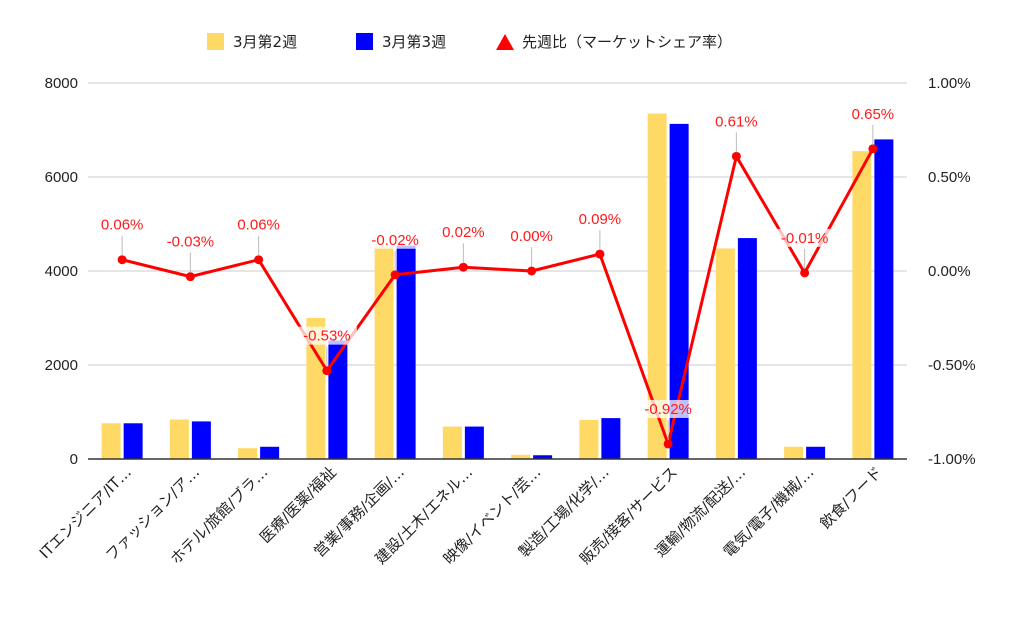  I want to click on y-left-tick-label: 0, so click(74, 459).